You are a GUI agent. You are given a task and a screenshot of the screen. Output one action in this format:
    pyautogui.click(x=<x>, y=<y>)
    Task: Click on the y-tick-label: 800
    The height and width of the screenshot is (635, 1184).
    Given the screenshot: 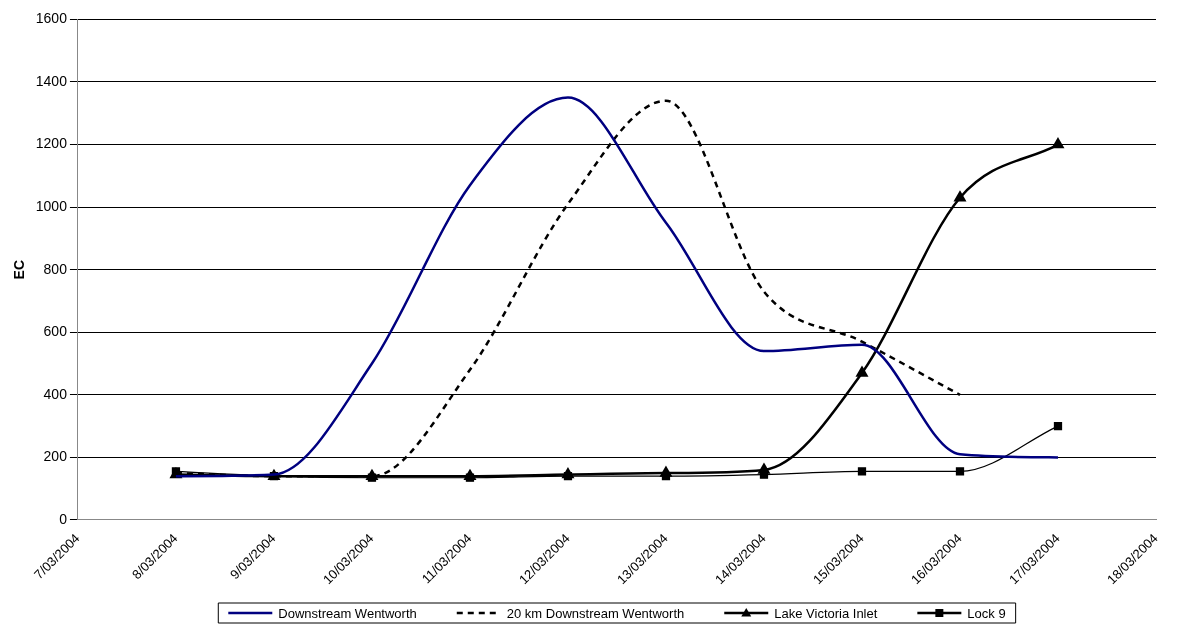 What is the action you would take?
    pyautogui.click(x=55, y=268)
    